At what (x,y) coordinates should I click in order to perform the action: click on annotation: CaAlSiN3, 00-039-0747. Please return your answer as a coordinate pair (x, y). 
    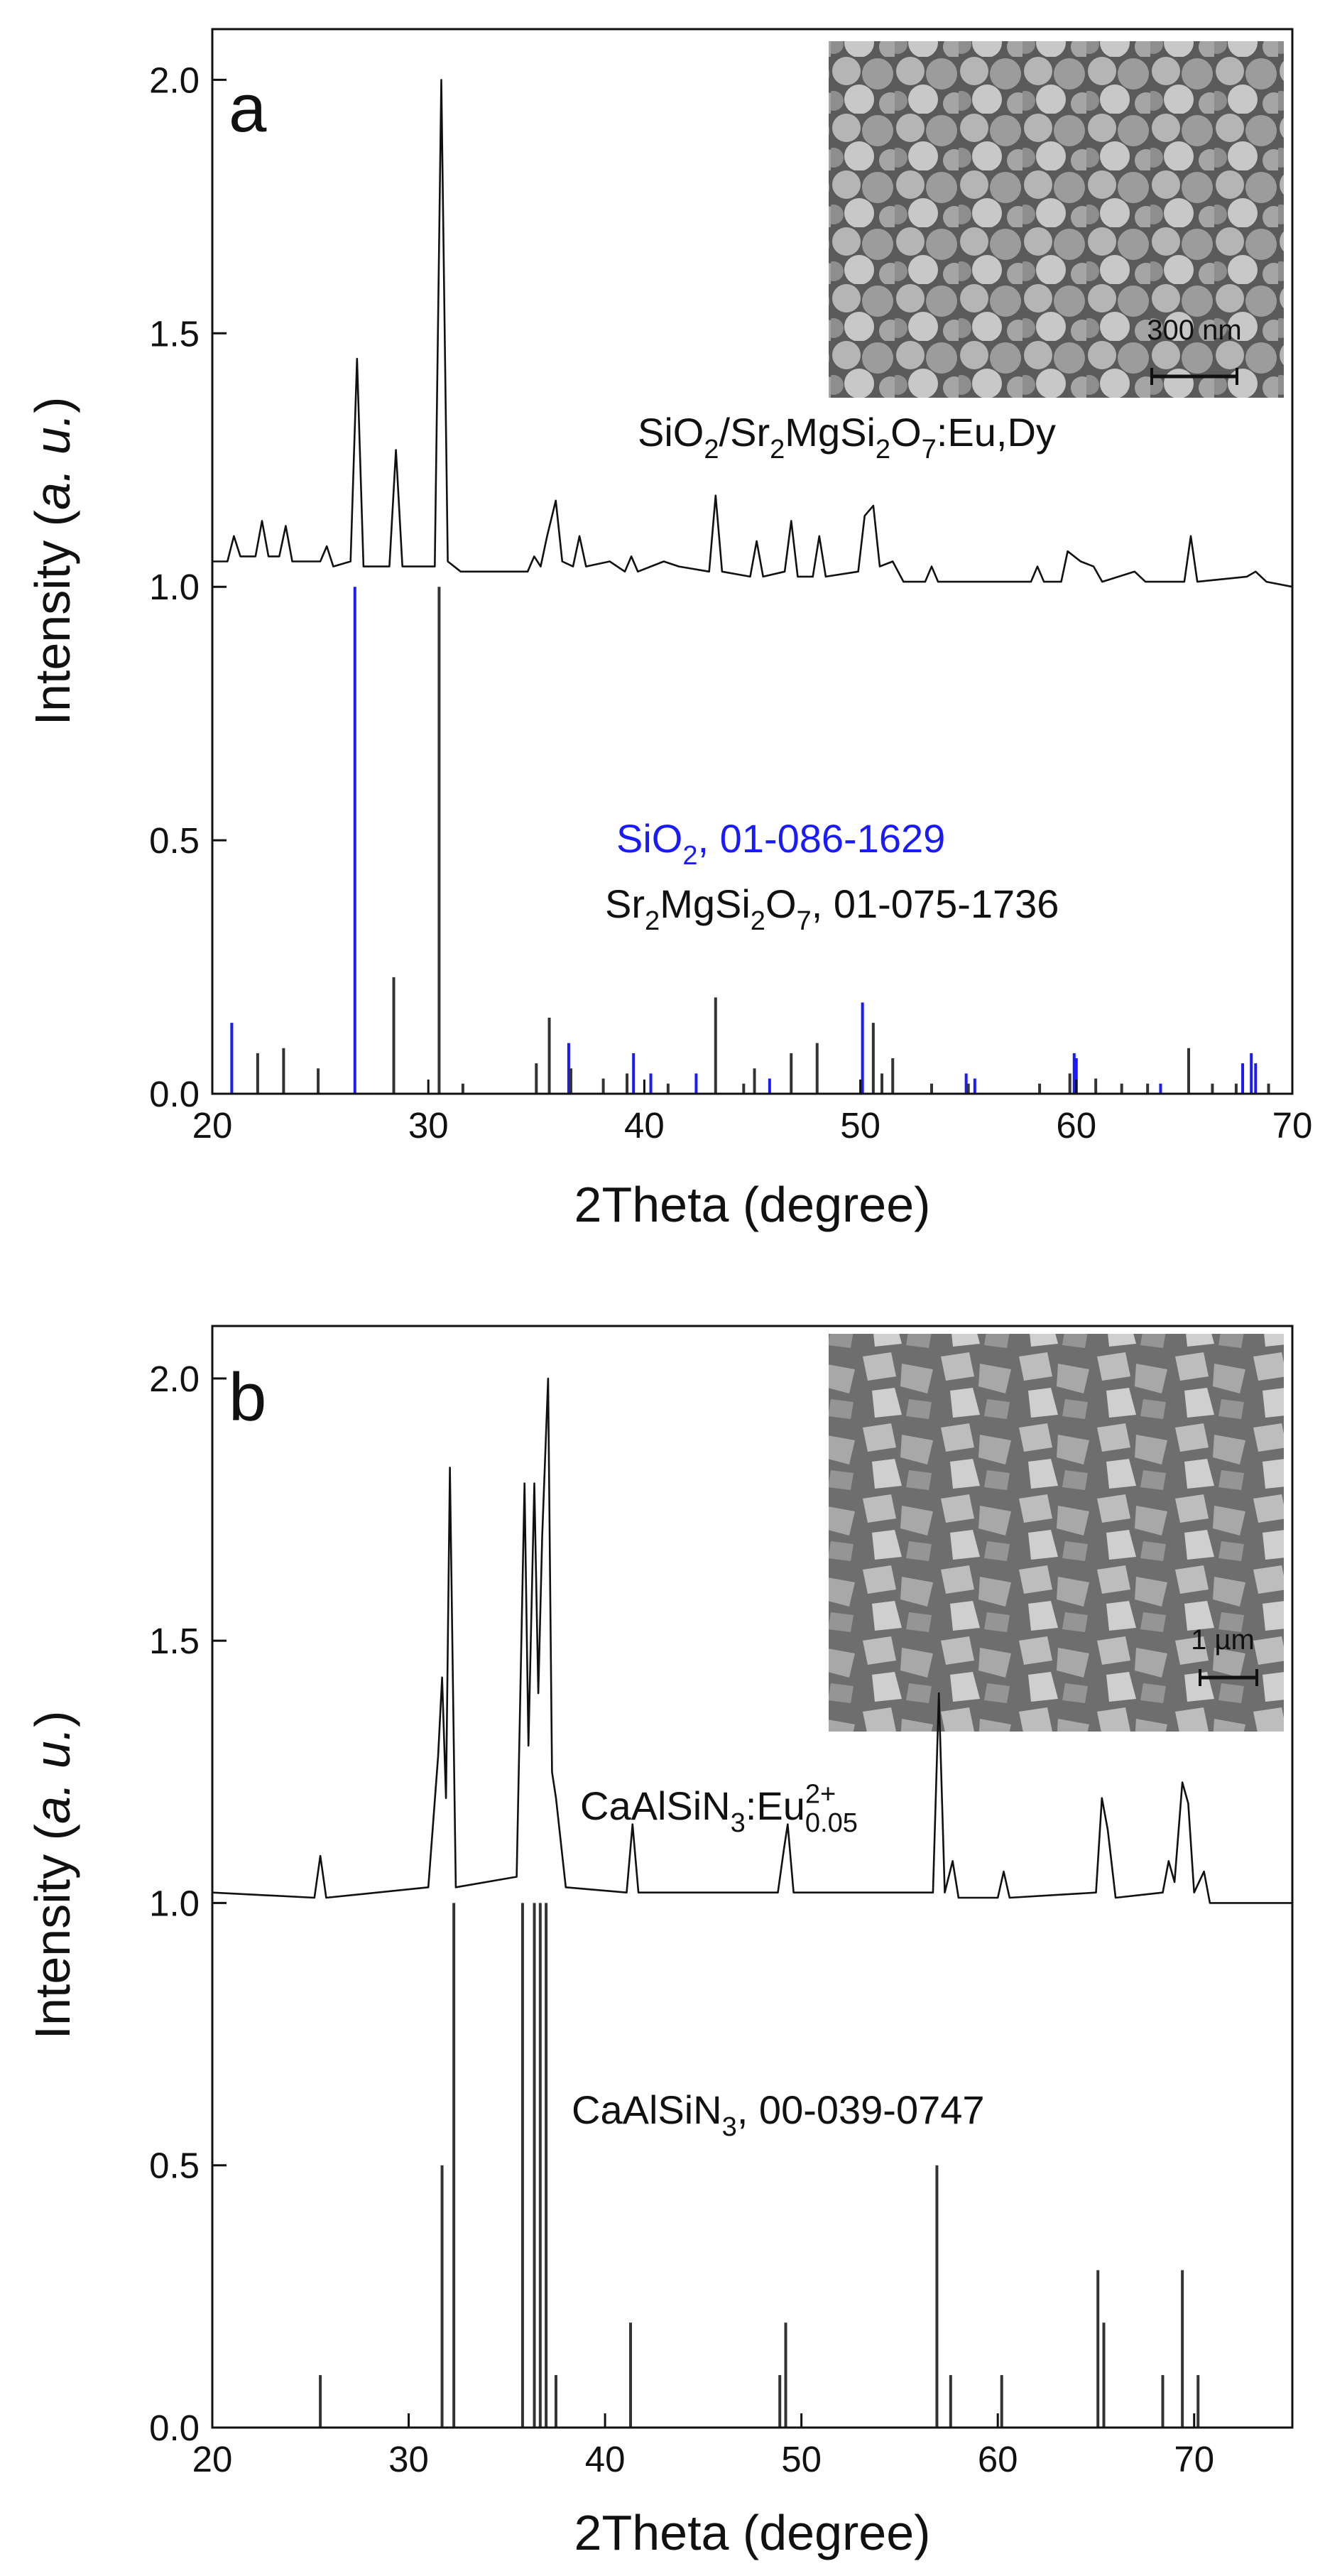
    Looking at the image, I should click on (778, 2115).